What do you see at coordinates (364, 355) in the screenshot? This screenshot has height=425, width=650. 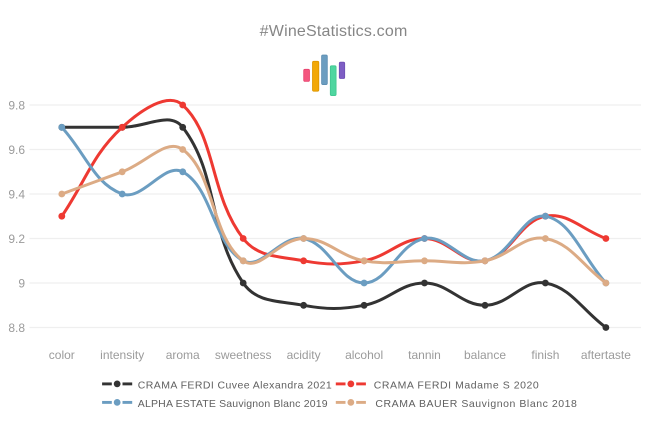 I see `svg-text: alcohol` at bounding box center [364, 355].